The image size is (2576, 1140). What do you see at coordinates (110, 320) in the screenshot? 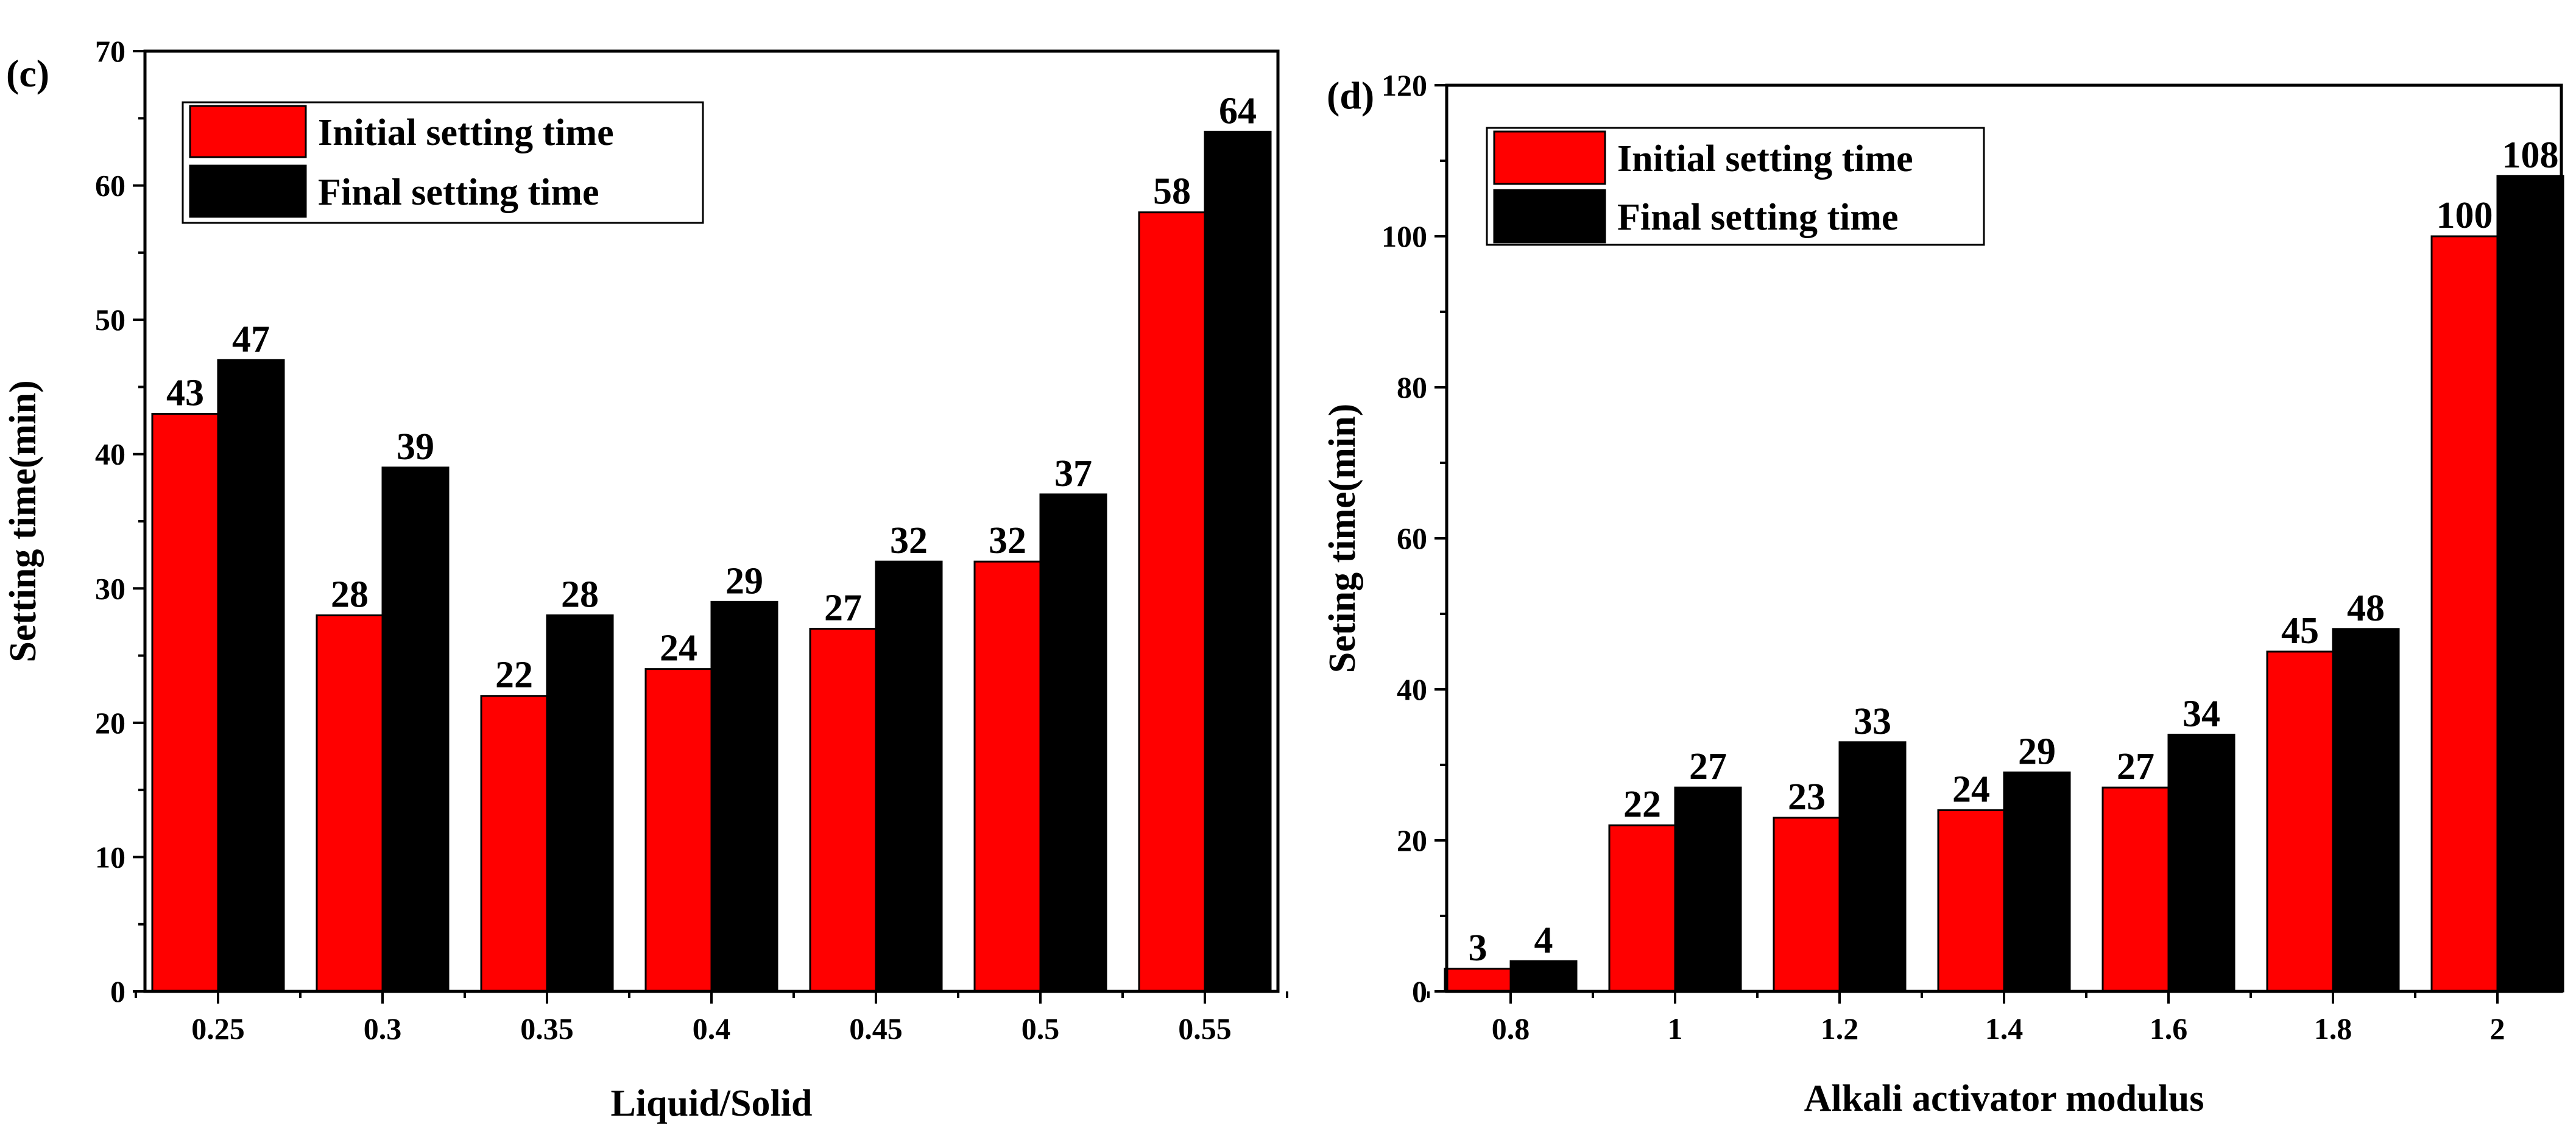
I see `y-tick-label-5: 50` at bounding box center [110, 320].